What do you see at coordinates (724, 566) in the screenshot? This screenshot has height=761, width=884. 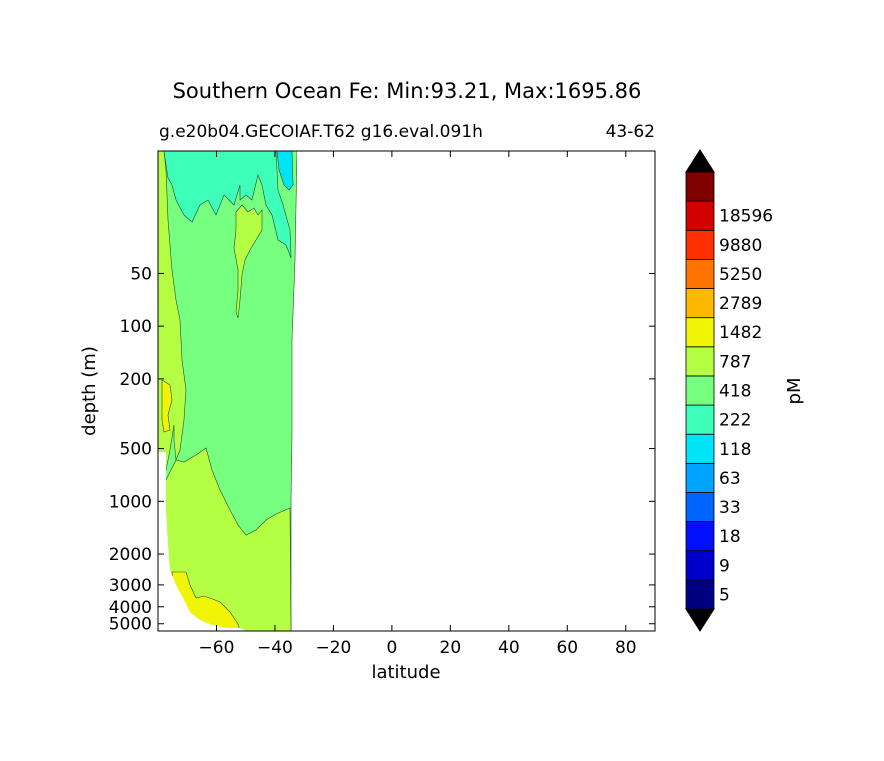 I see `colorbar-level-label: 9` at bounding box center [724, 566].